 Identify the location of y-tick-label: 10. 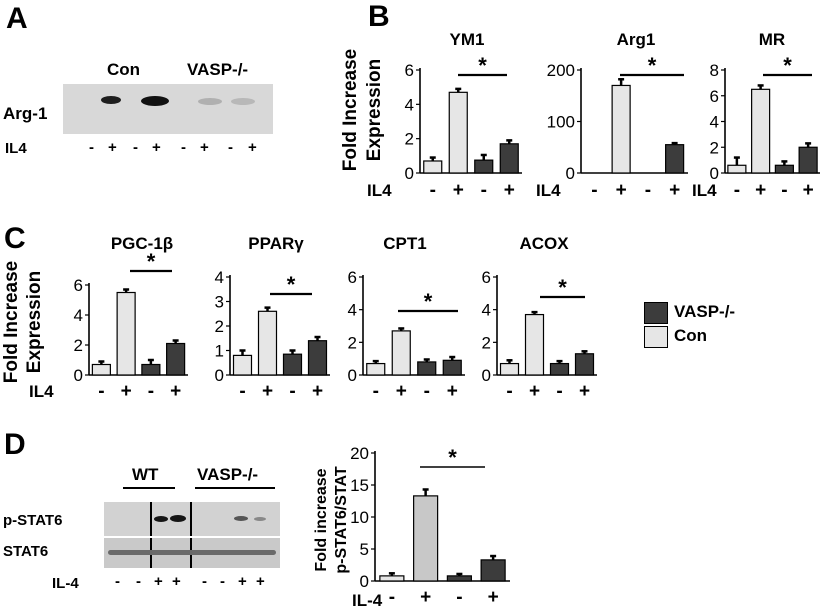
(359, 517).